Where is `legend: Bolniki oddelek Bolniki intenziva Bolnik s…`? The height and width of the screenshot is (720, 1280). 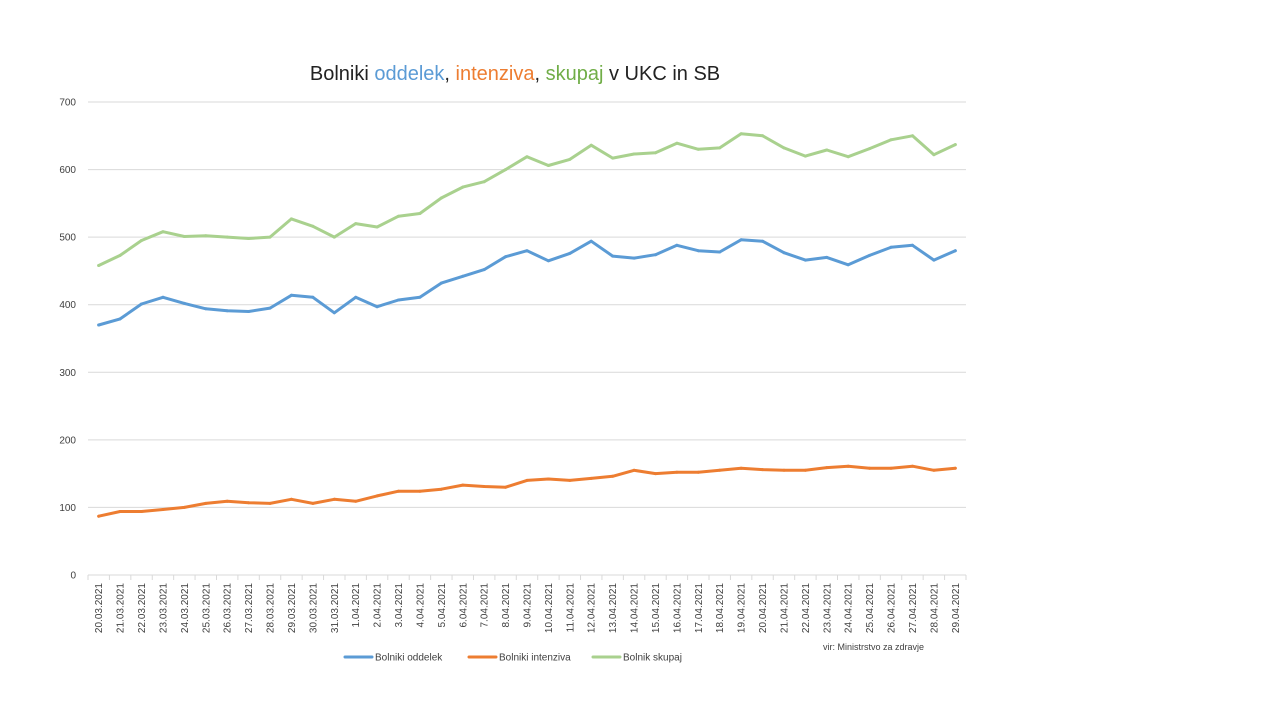 legend: Bolniki oddelek Bolniki intenziva Bolnik s… is located at coordinates (512, 658).